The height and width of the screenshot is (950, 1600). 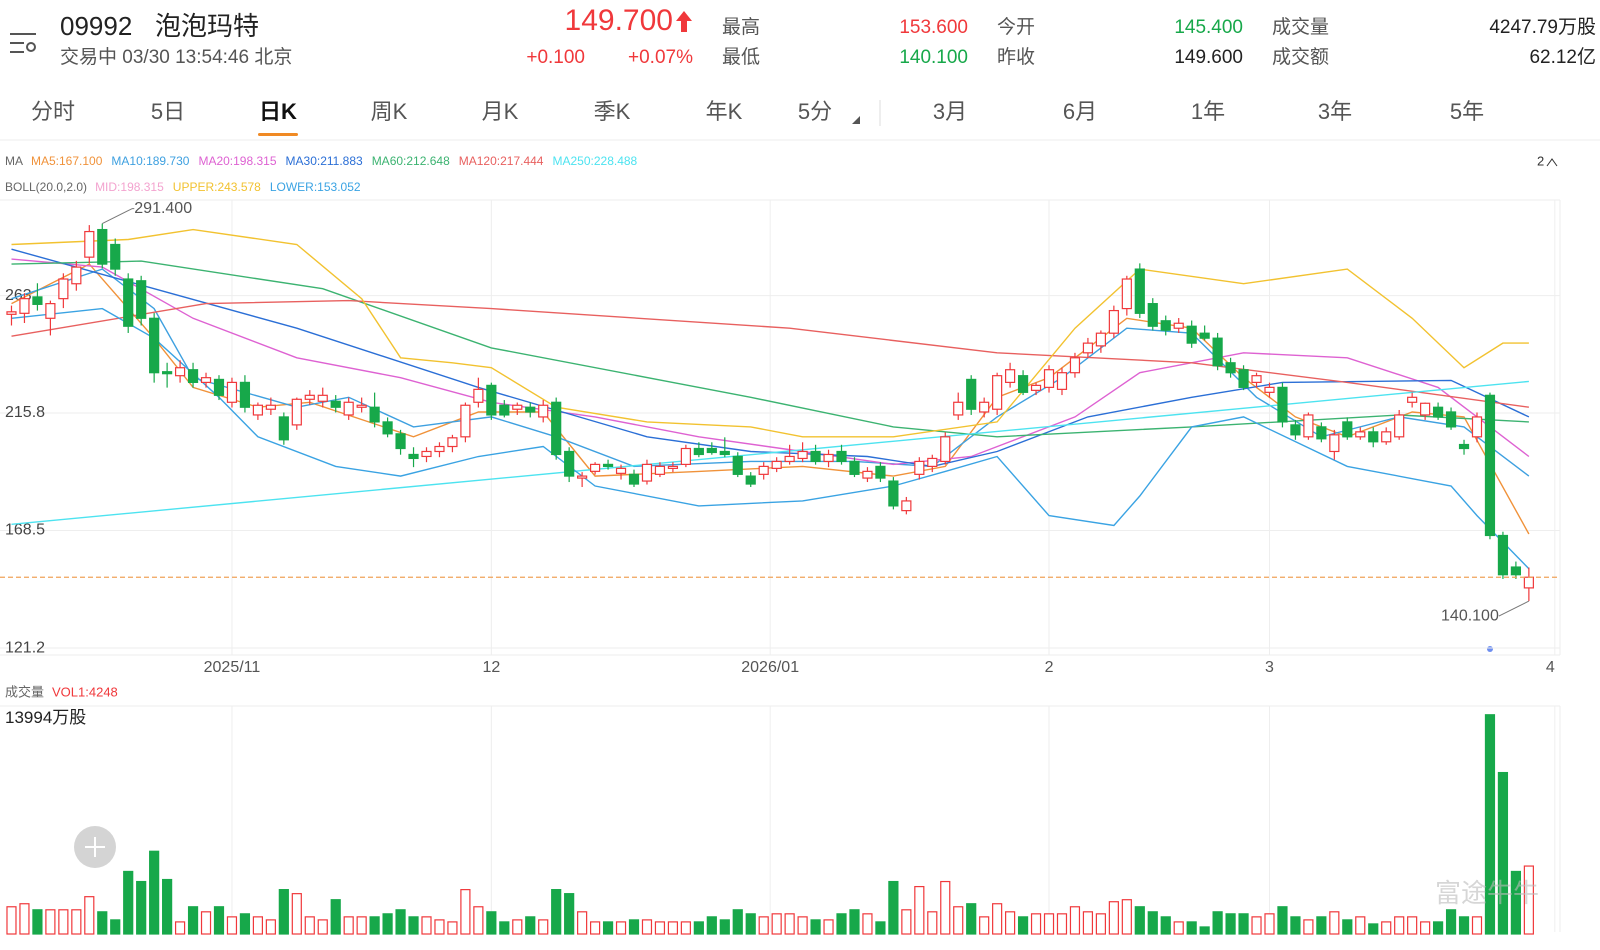 I want to click on tab: 3年, so click(x=1335, y=111).